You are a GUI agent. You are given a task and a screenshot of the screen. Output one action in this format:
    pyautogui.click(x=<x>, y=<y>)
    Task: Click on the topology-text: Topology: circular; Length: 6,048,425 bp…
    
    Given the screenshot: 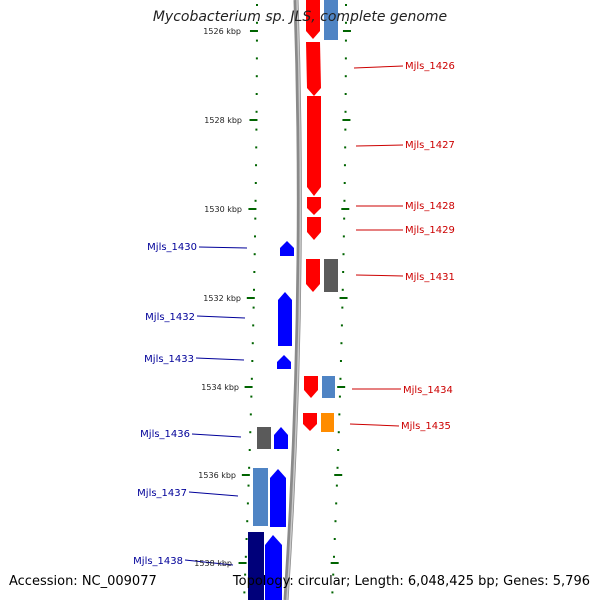 What is the action you would take?
    pyautogui.click(x=411, y=581)
    